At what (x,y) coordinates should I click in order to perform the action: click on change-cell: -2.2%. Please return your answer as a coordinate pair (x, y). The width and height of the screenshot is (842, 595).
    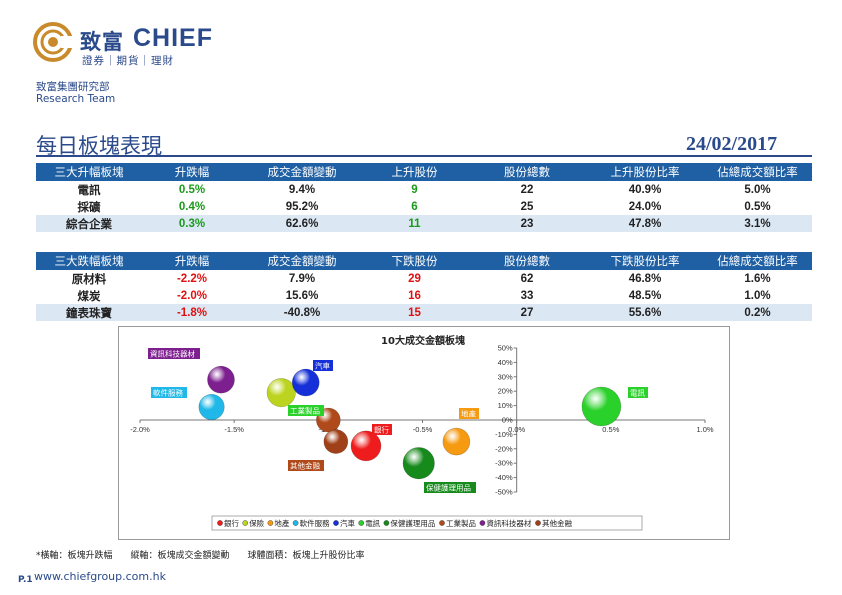
    Looking at the image, I should click on (192, 278).